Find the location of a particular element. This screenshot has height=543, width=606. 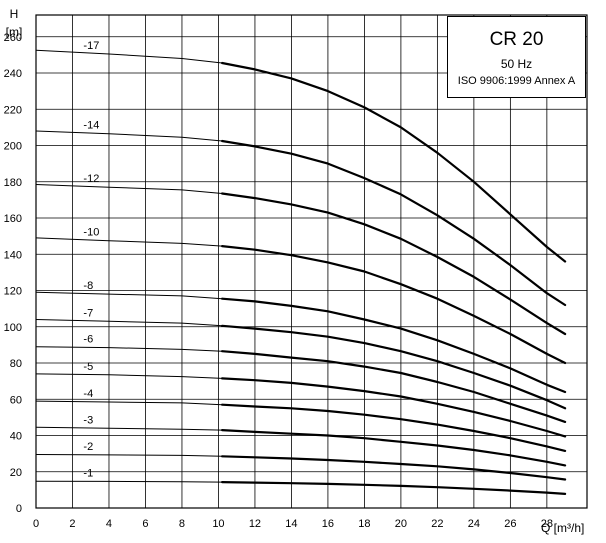

curve-stage6-low-flow is located at coordinates (129, 349).